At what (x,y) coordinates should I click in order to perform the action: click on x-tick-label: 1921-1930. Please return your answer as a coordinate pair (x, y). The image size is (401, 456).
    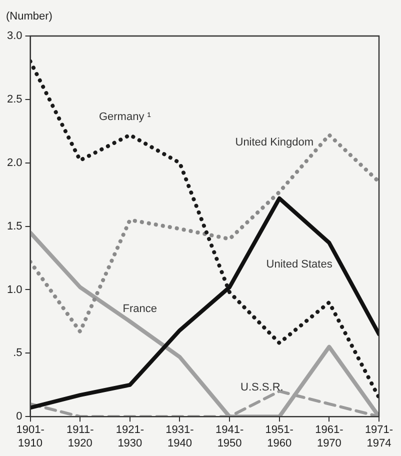
    Looking at the image, I should click on (130, 437).